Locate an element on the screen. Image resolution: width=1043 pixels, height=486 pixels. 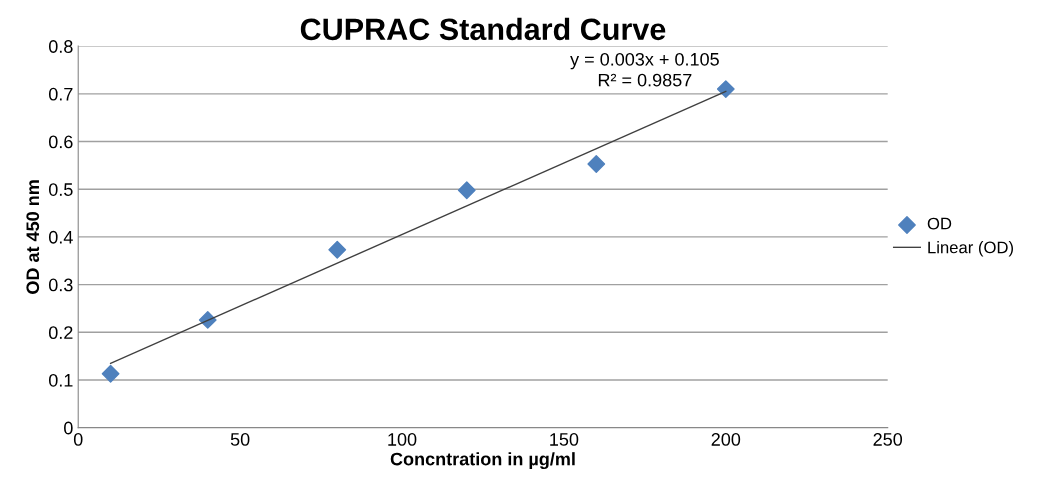
y-tick-label: 0.6 is located at coordinates (60, 142).